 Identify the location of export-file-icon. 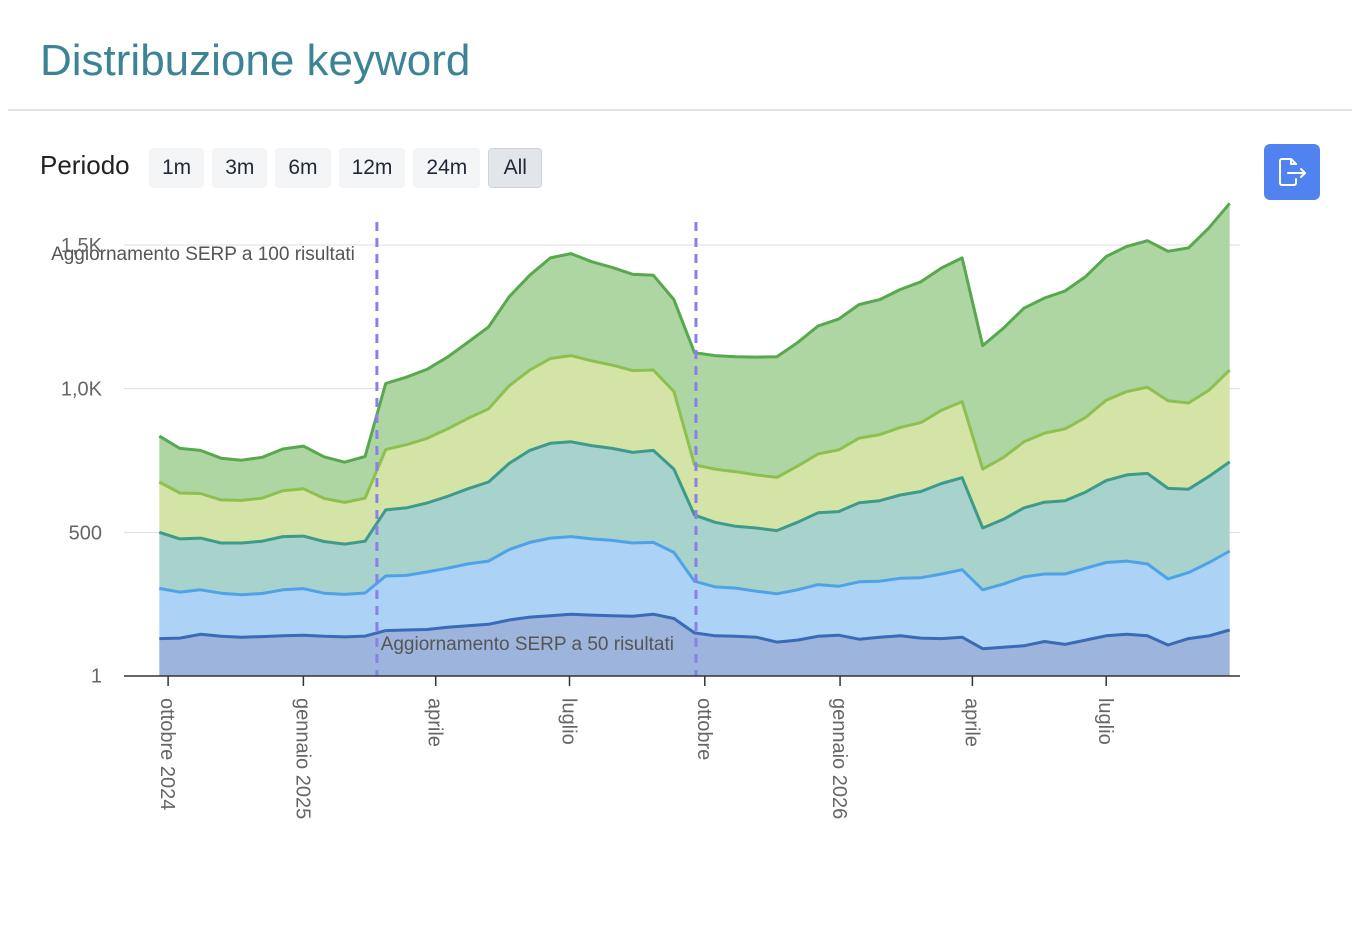
(1292, 172).